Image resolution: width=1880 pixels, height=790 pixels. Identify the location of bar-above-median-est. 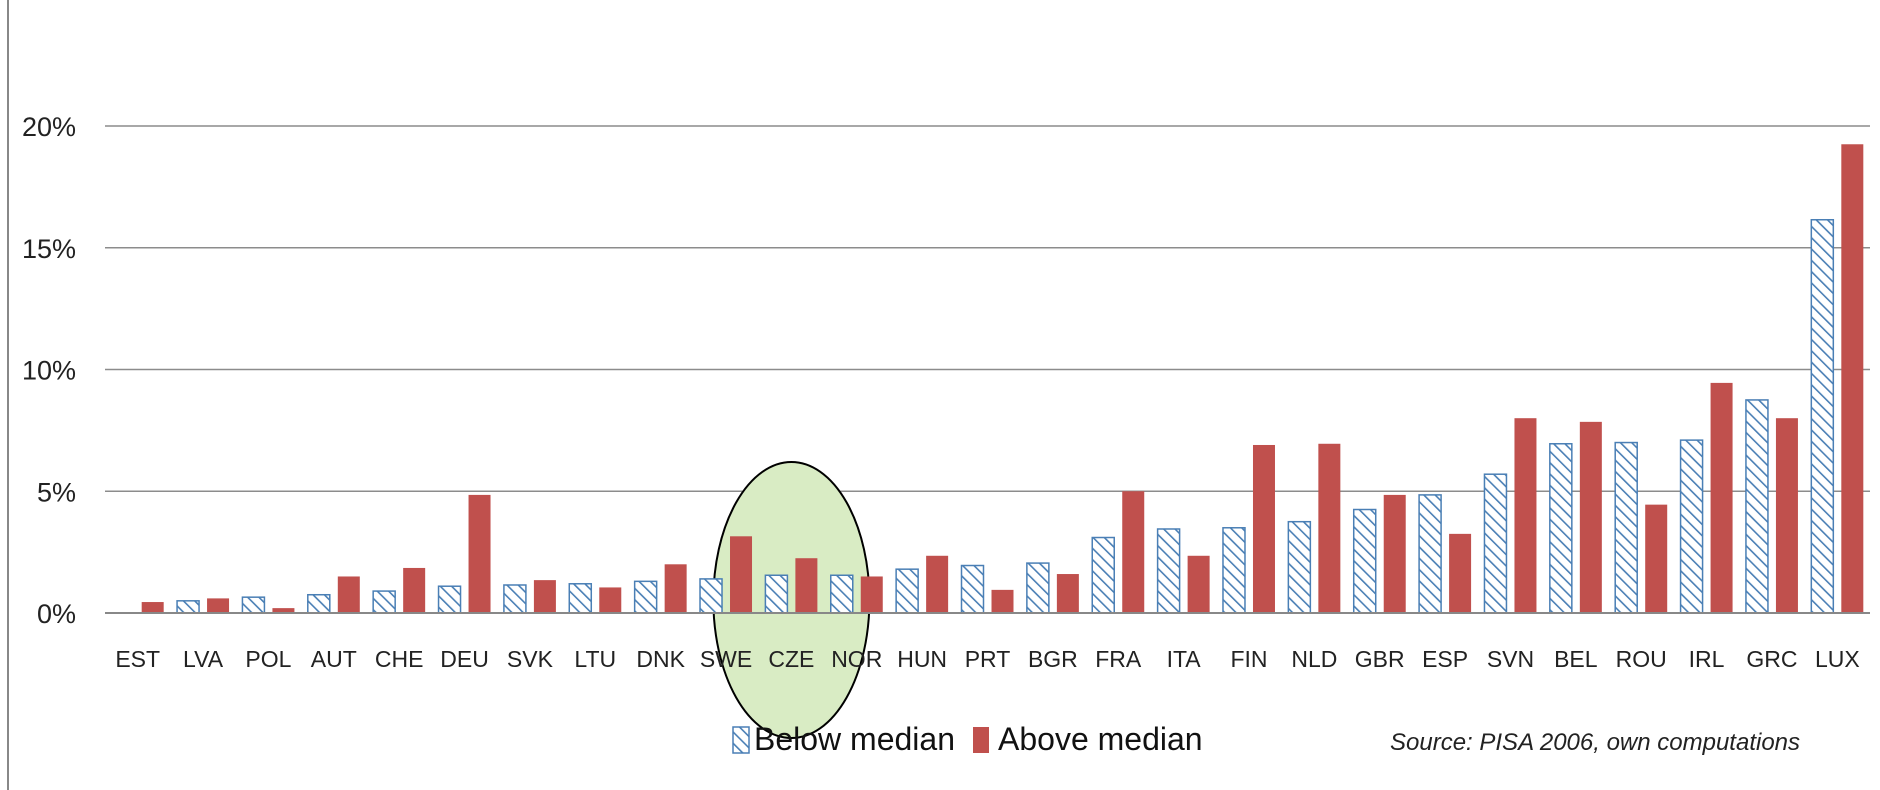
(152, 607).